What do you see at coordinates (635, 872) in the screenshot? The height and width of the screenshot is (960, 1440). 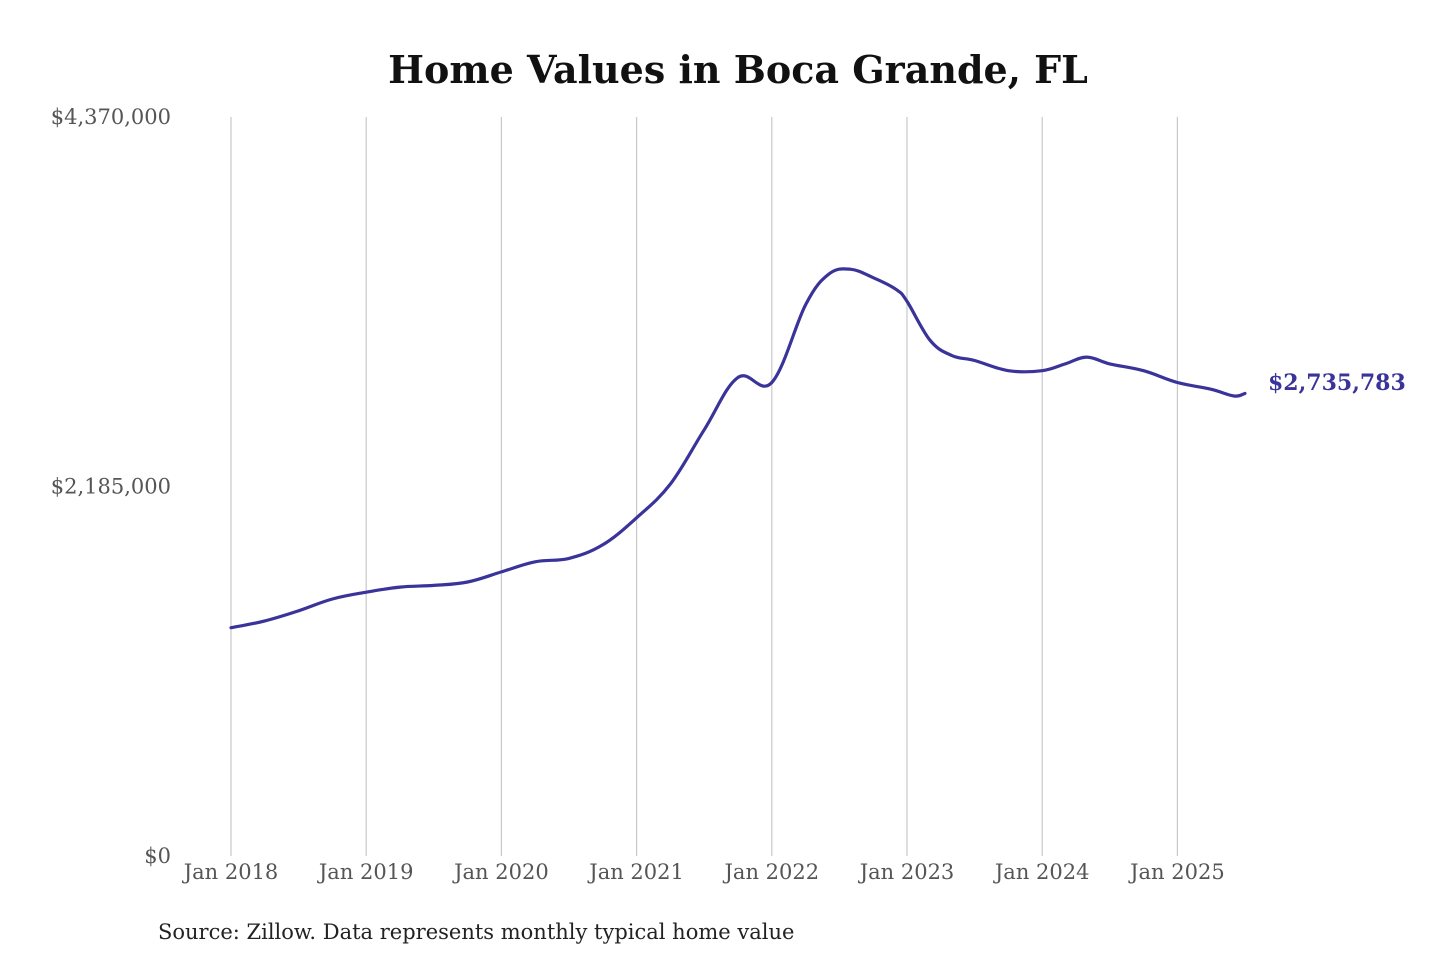 I see `x-tick-label: Jan 2021` at bounding box center [635, 872].